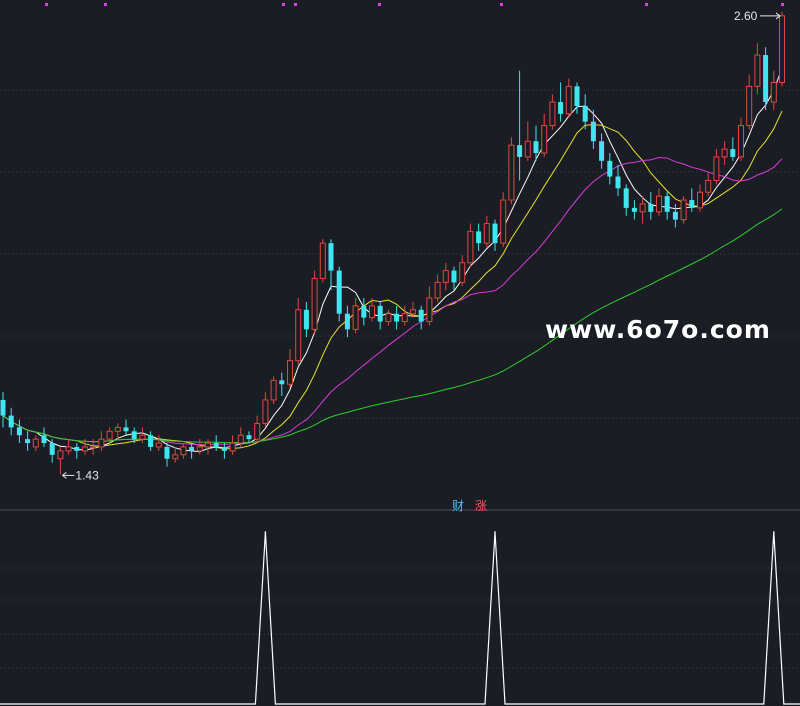 This screenshot has width=800, height=706. Describe the element at coordinates (658, 329) in the screenshot. I see `watermark-text: www.6o7o.com` at that location.